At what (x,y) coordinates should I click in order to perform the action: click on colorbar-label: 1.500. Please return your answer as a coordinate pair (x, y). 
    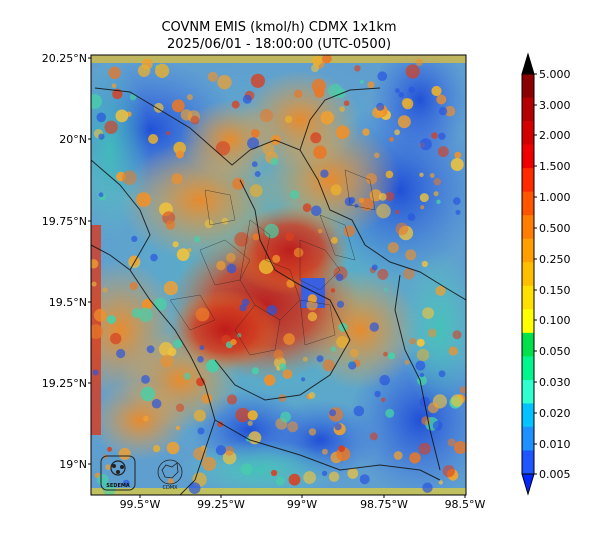
    Looking at the image, I should click on (555, 166).